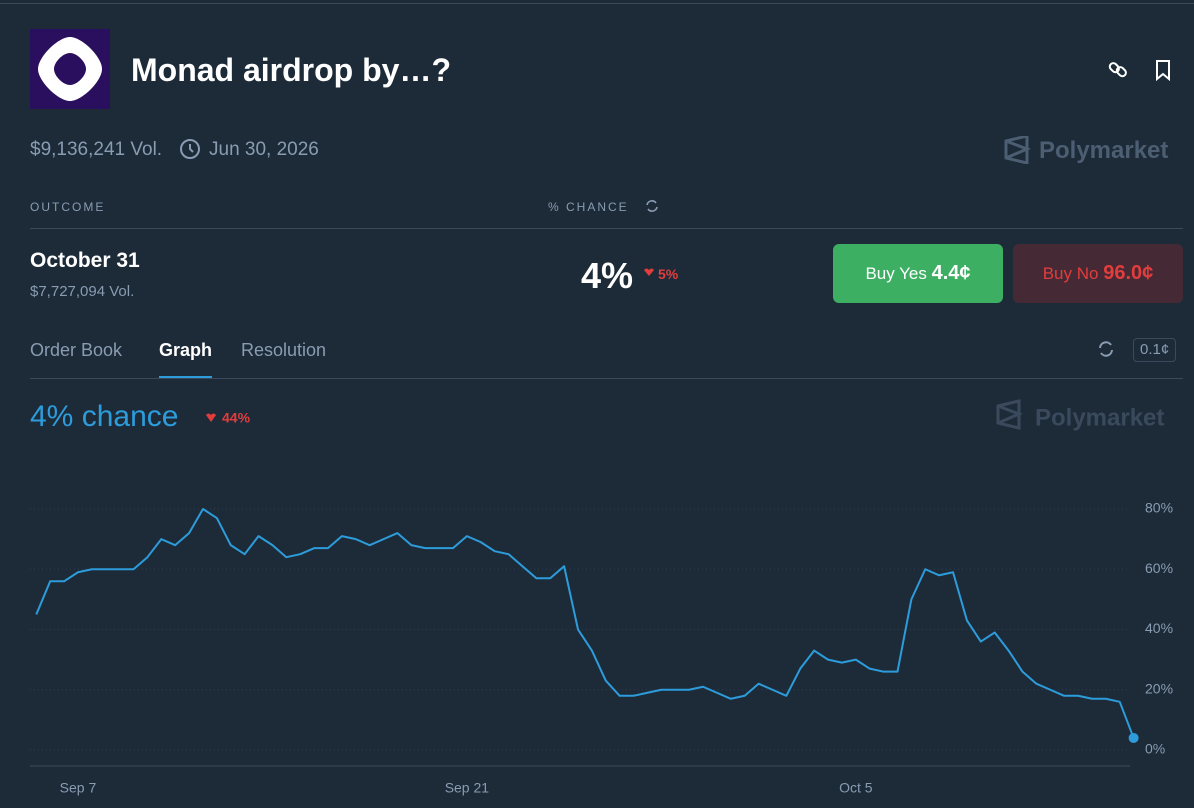  Describe the element at coordinates (1133, 737) in the screenshot. I see `last-point` at that location.